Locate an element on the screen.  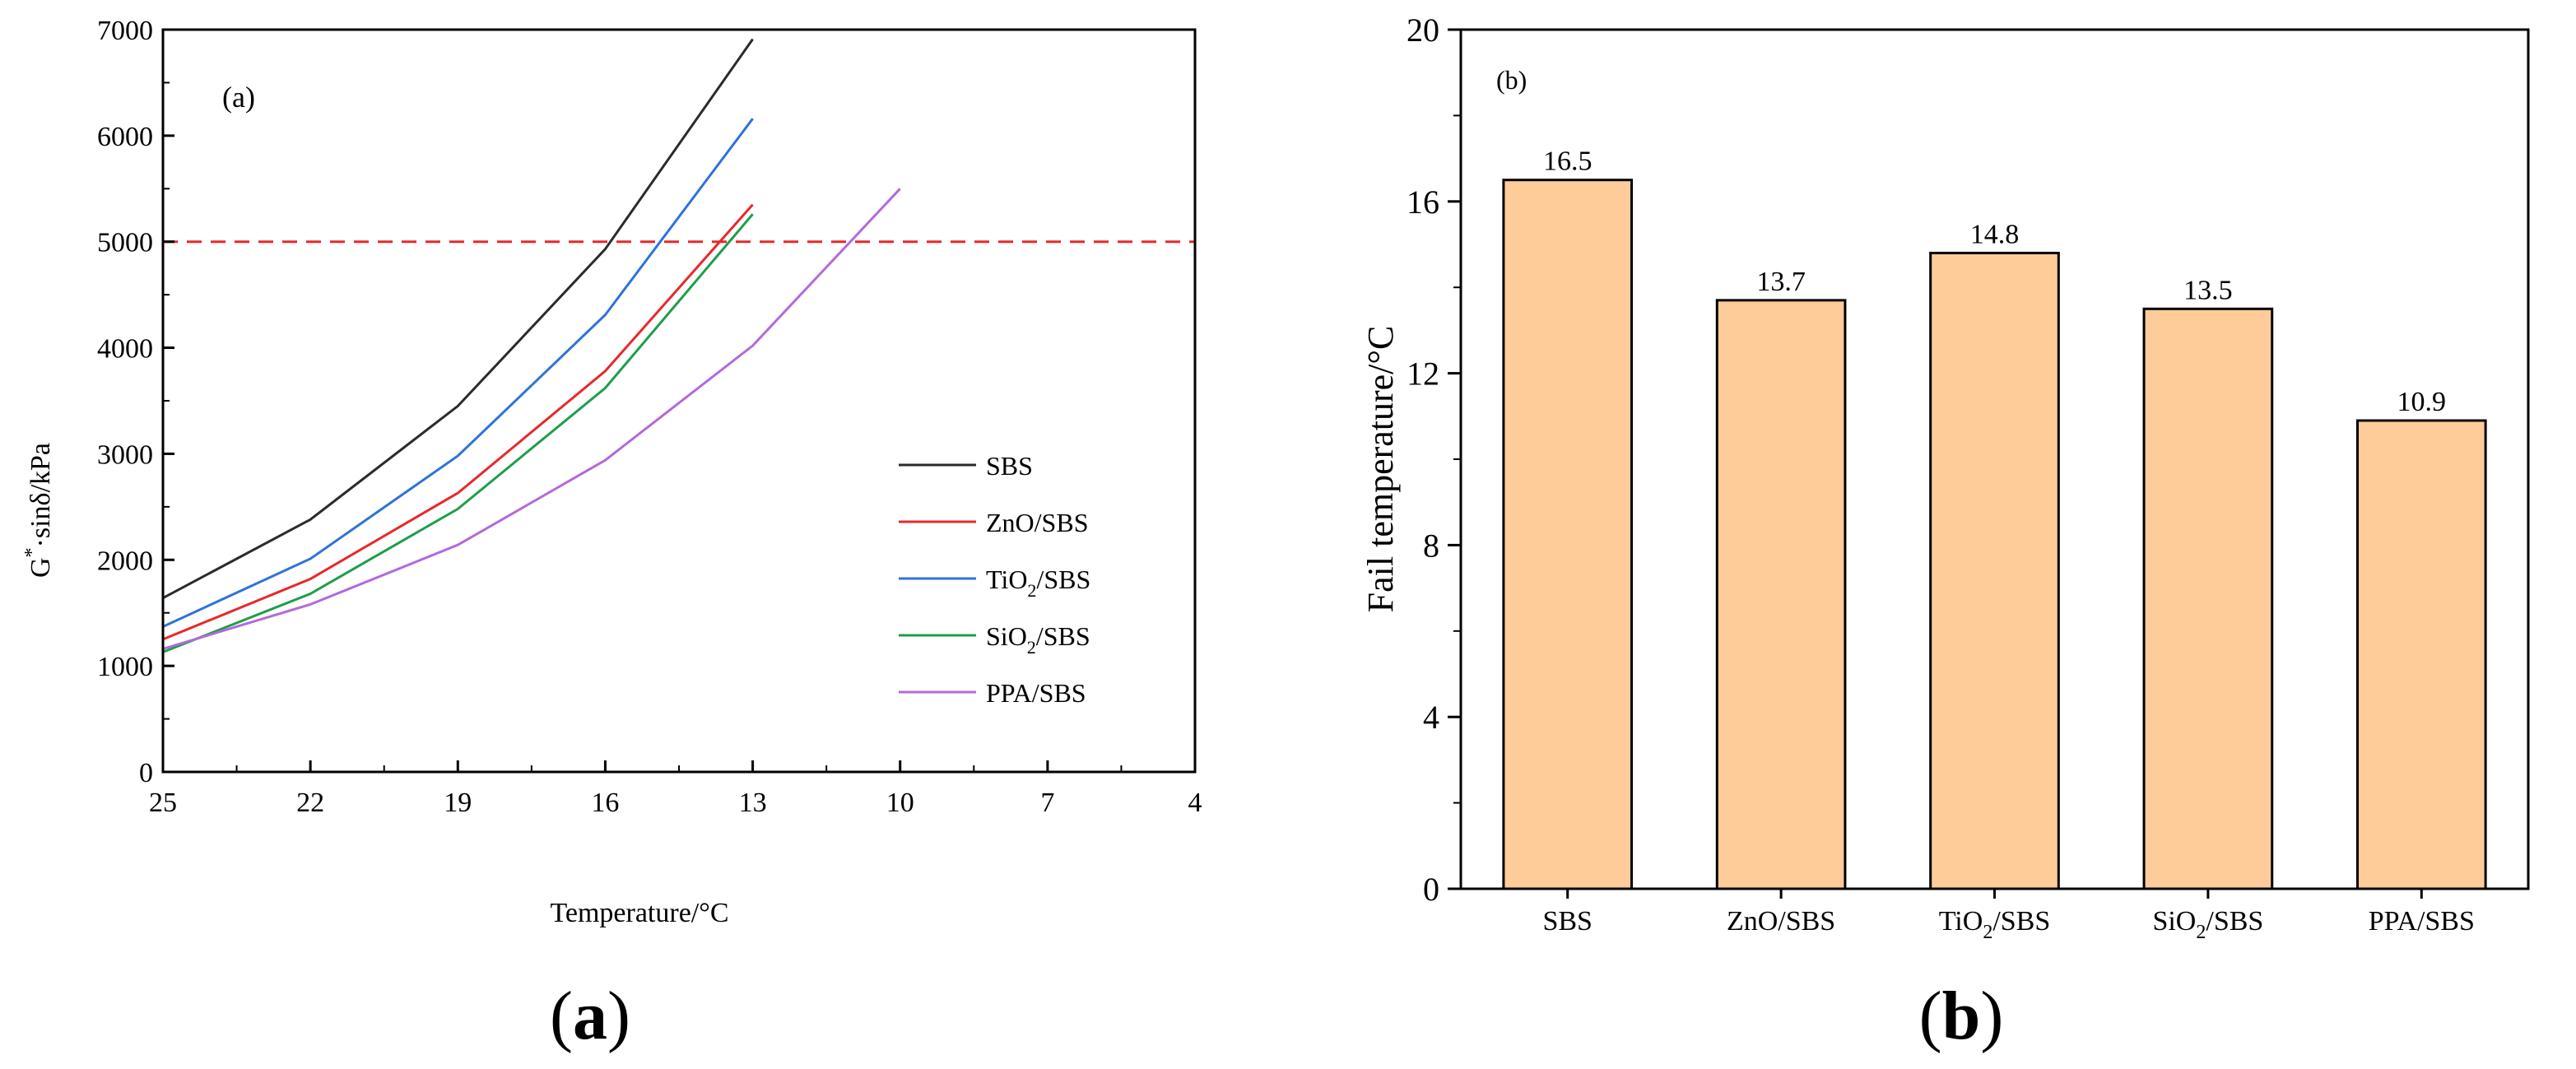
y-tick-label-a: 4000 is located at coordinates (125, 349).